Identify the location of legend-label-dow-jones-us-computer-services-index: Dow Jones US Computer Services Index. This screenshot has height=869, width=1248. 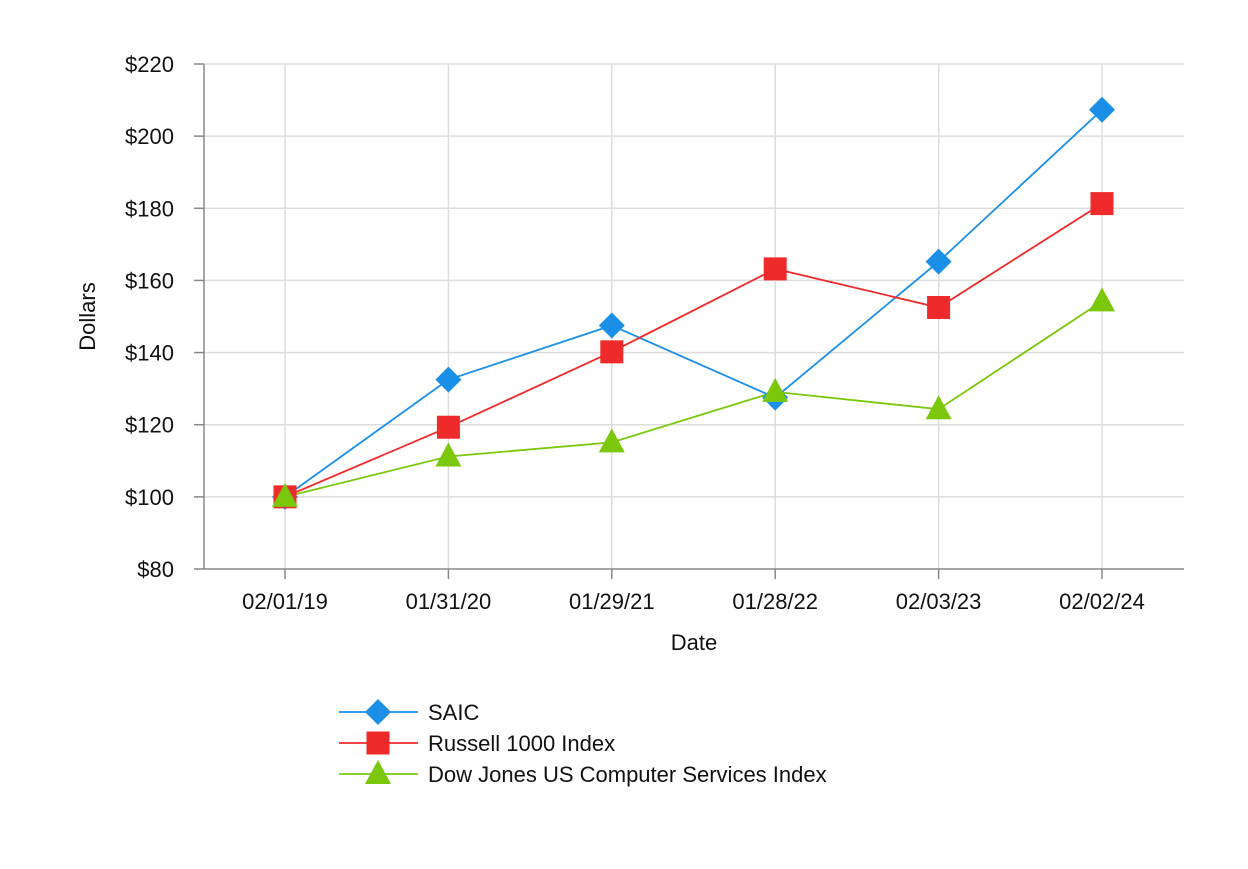
(627, 774).